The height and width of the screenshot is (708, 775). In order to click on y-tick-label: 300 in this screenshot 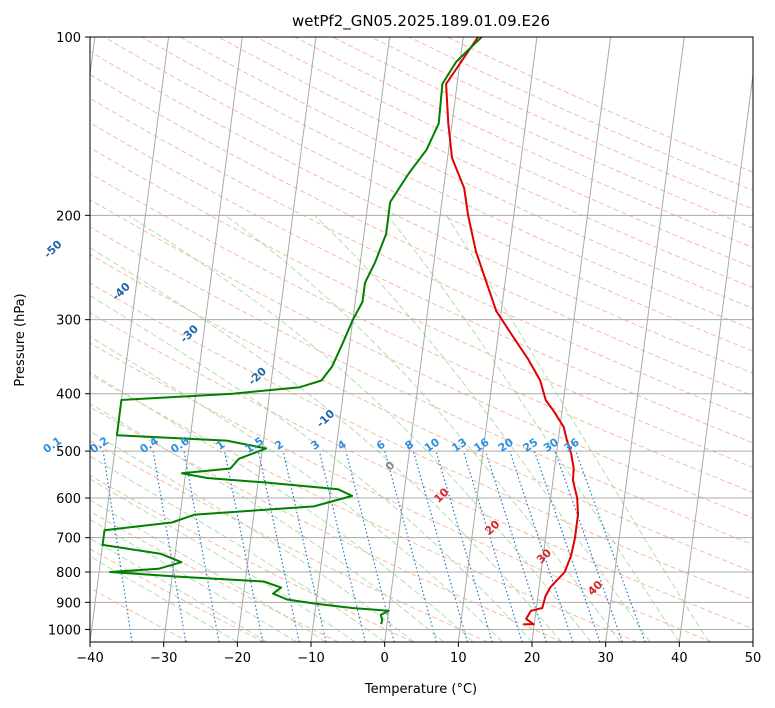, I will do `click(68, 321)`.